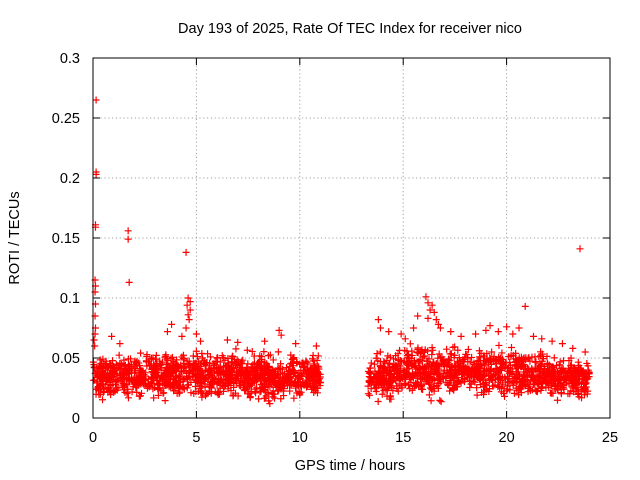 Image resolution: width=640 pixels, height=480 pixels. What do you see at coordinates (70, 299) in the screenshot?
I see `y-tick-label: 0.1` at bounding box center [70, 299].